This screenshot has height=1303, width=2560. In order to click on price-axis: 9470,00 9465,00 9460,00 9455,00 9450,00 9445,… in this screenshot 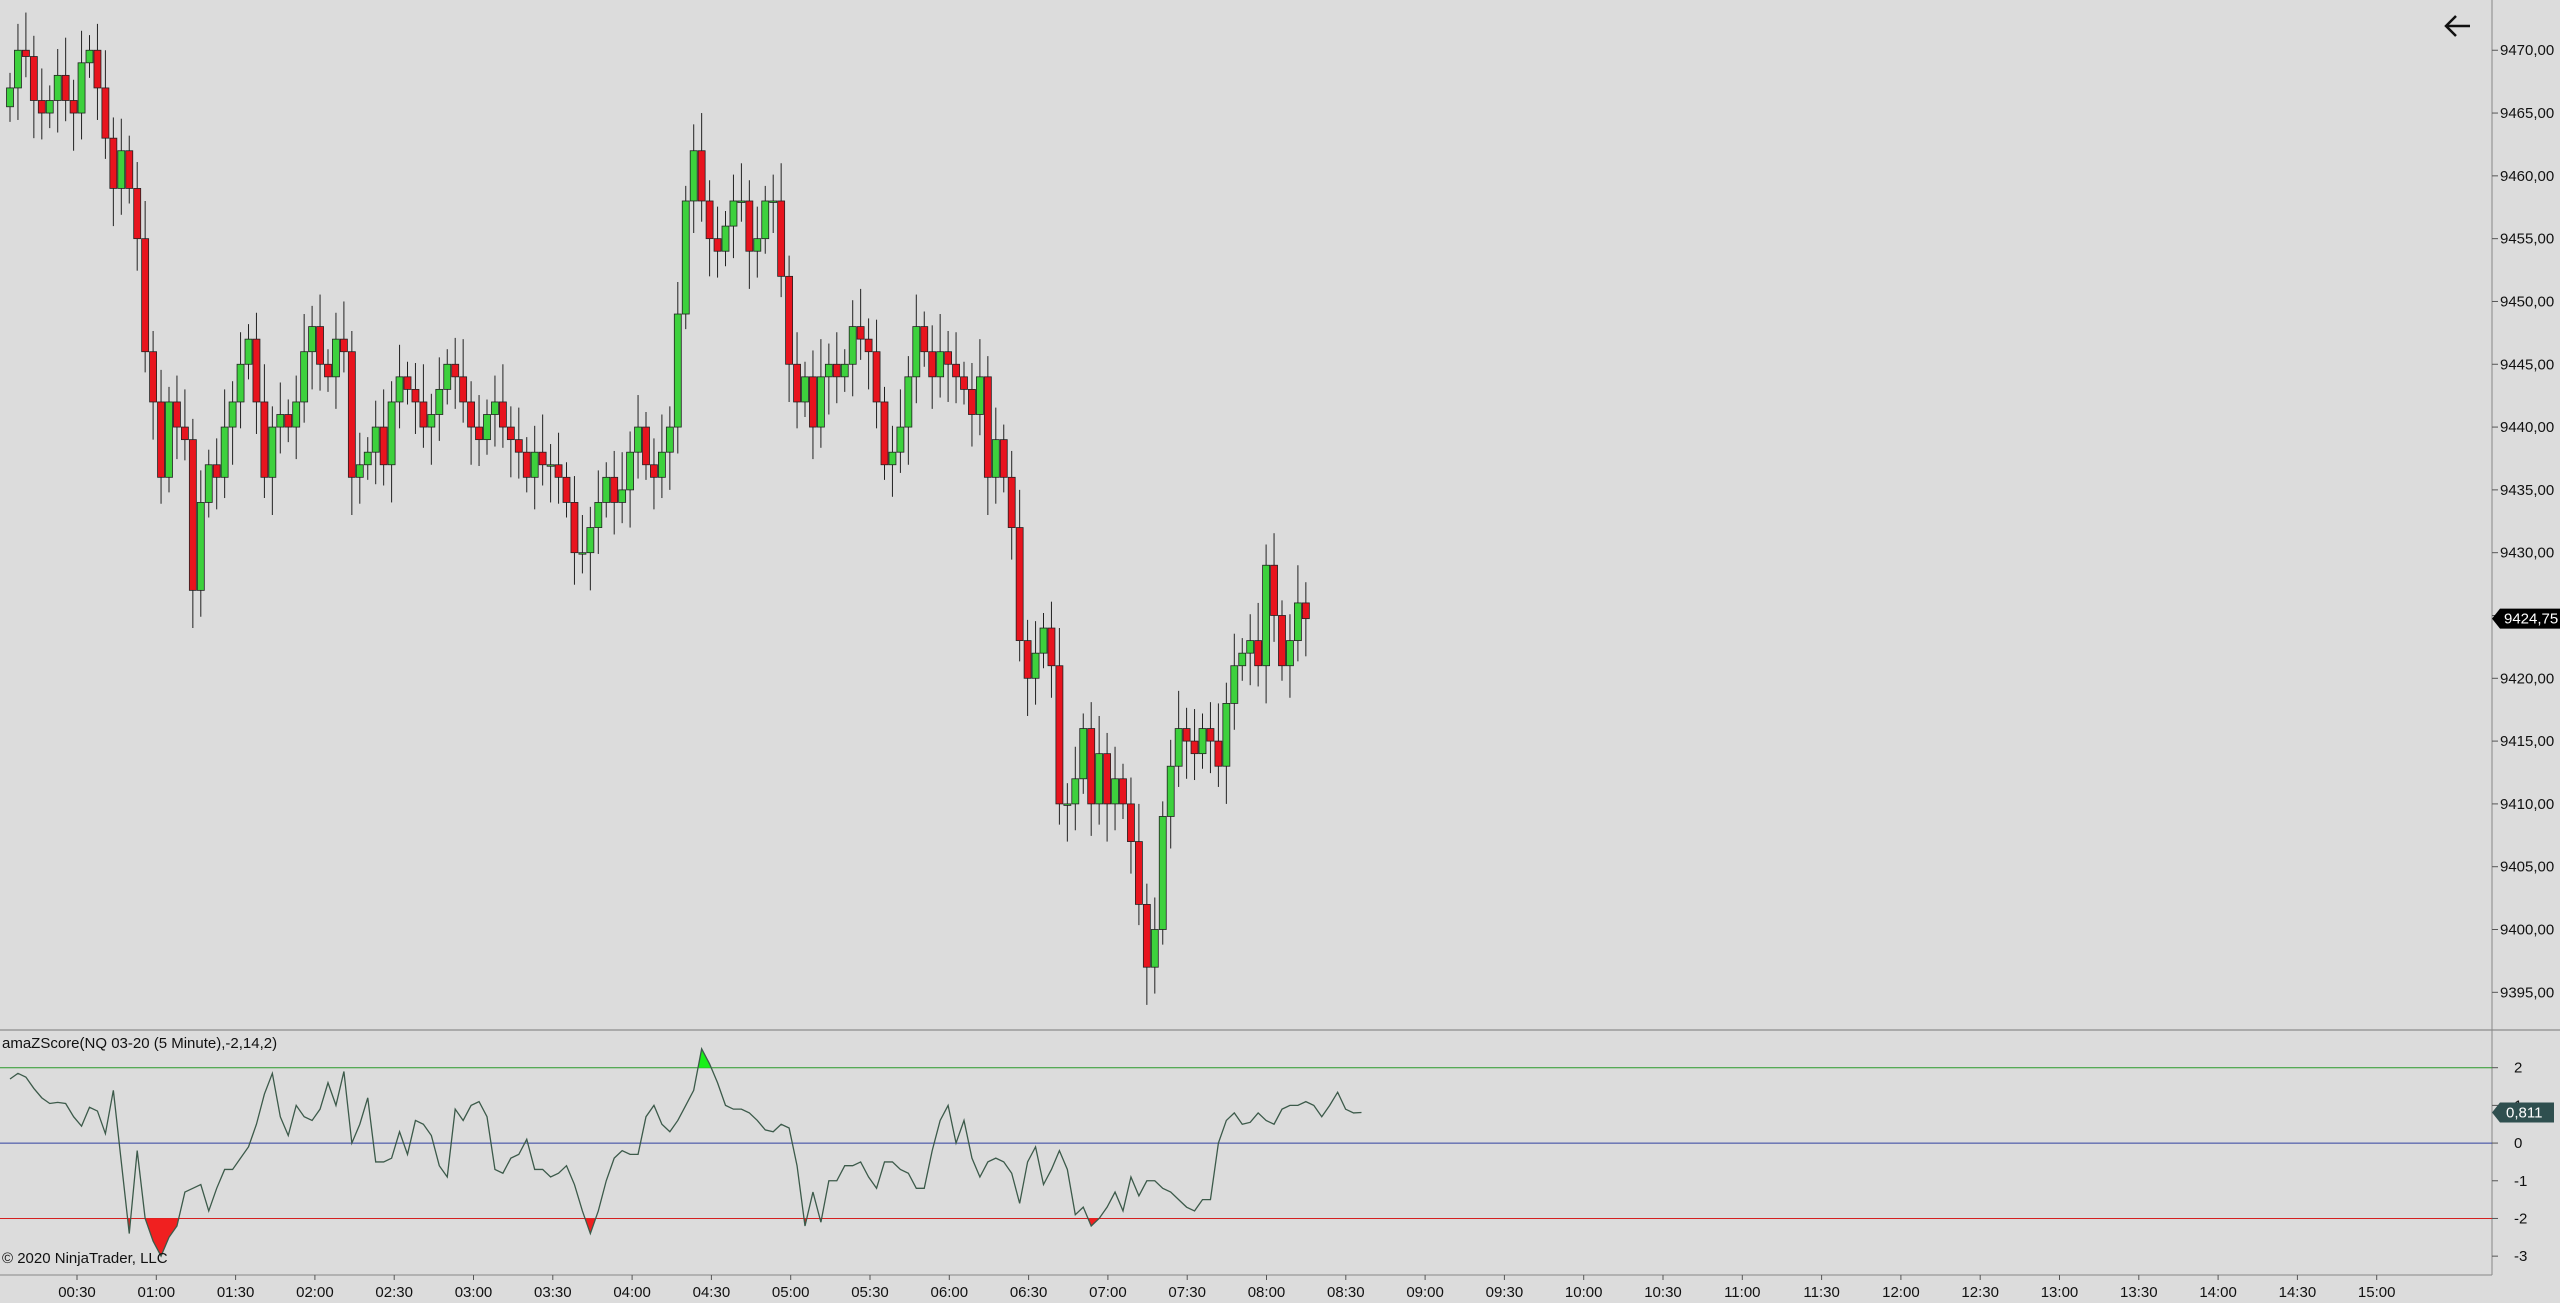, I will do `click(2526, 521)`.